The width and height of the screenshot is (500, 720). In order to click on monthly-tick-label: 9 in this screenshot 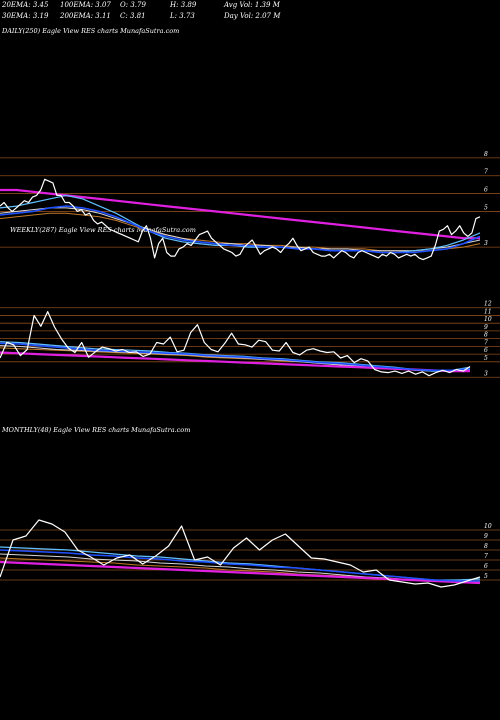, I will do `click(486, 536)`.